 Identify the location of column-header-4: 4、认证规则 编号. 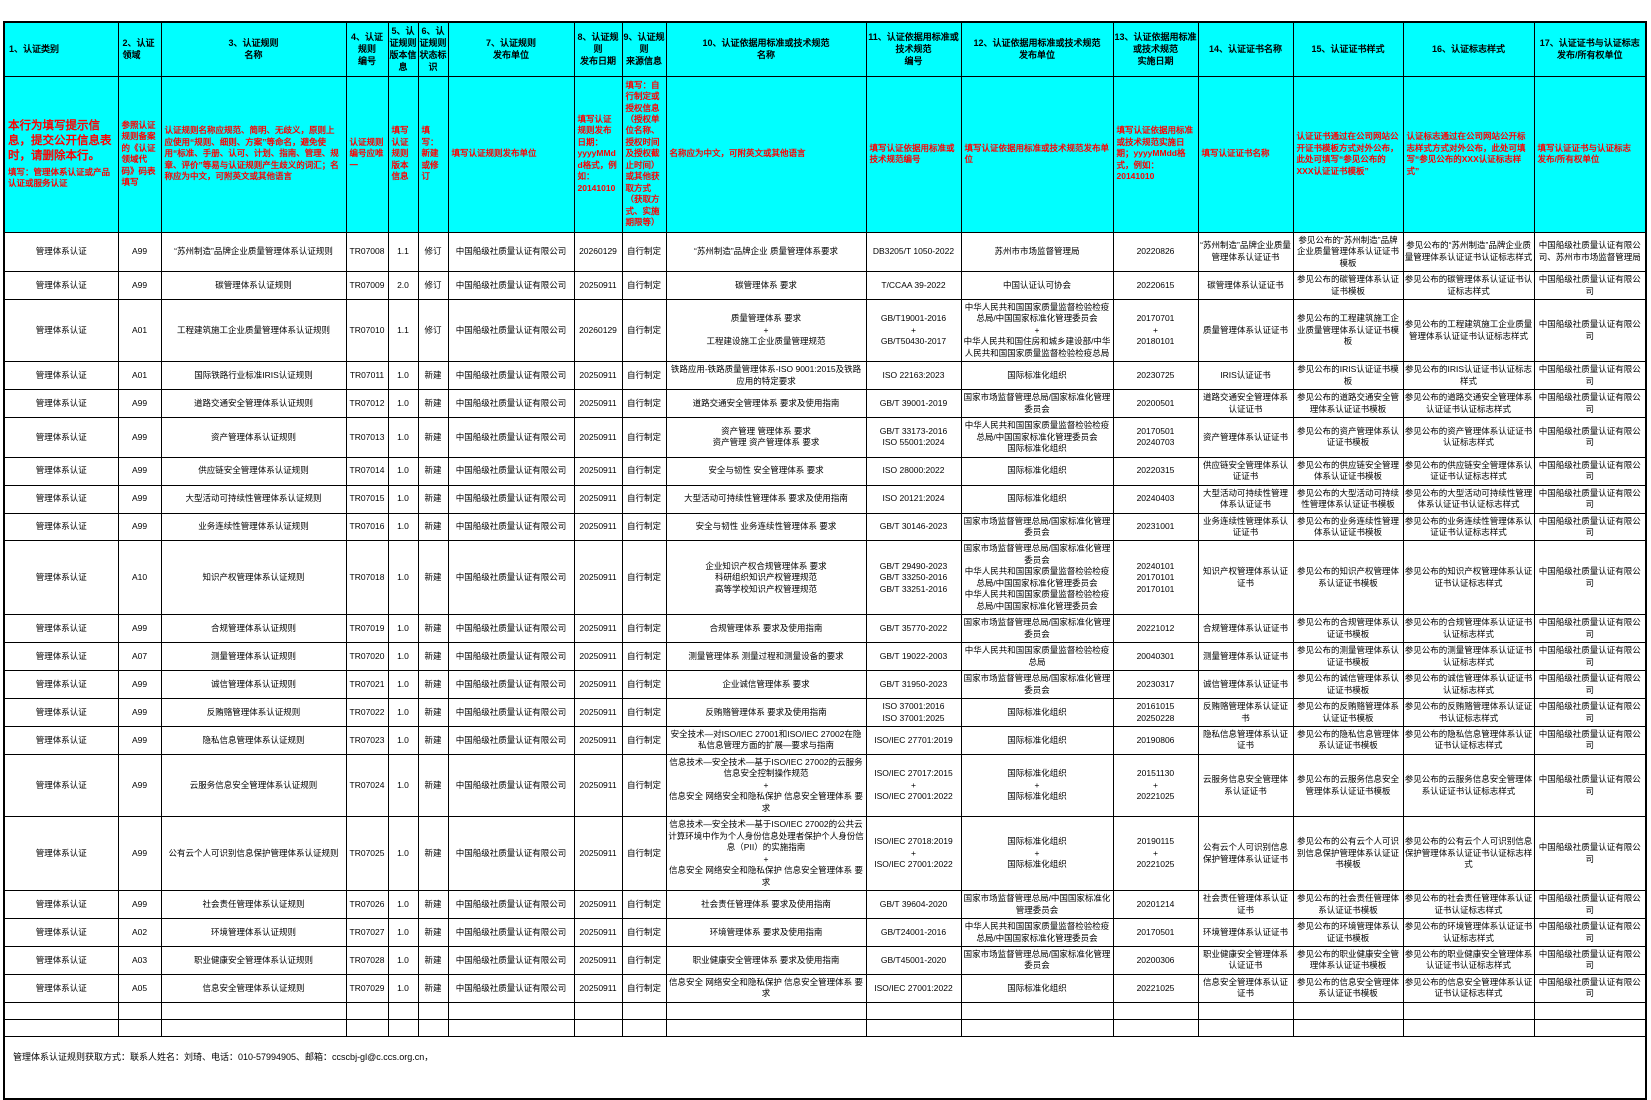
(367, 49).